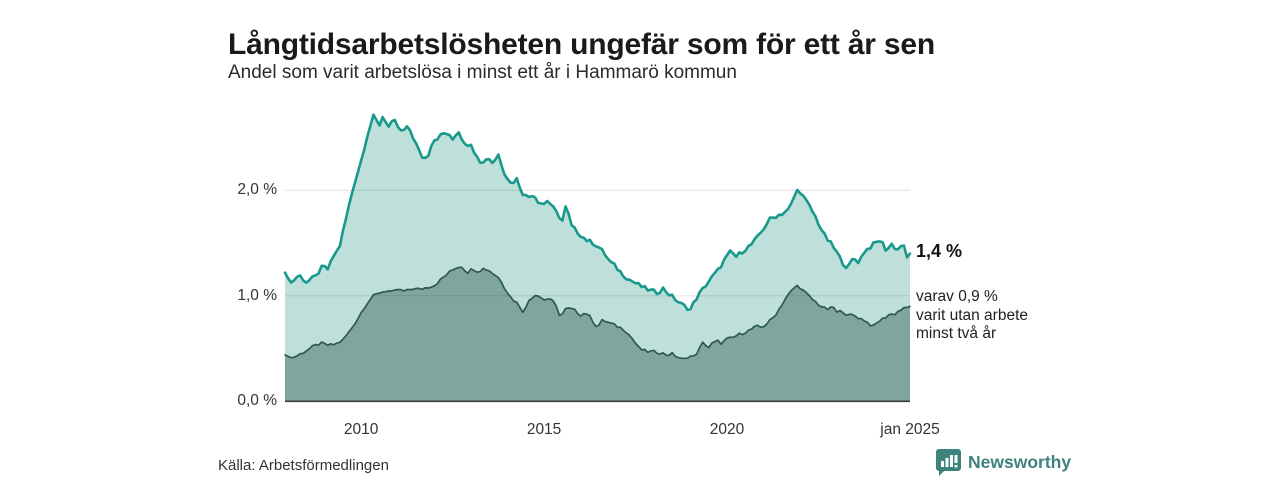  I want to click on newsworthy-logo-icon, so click(948, 462).